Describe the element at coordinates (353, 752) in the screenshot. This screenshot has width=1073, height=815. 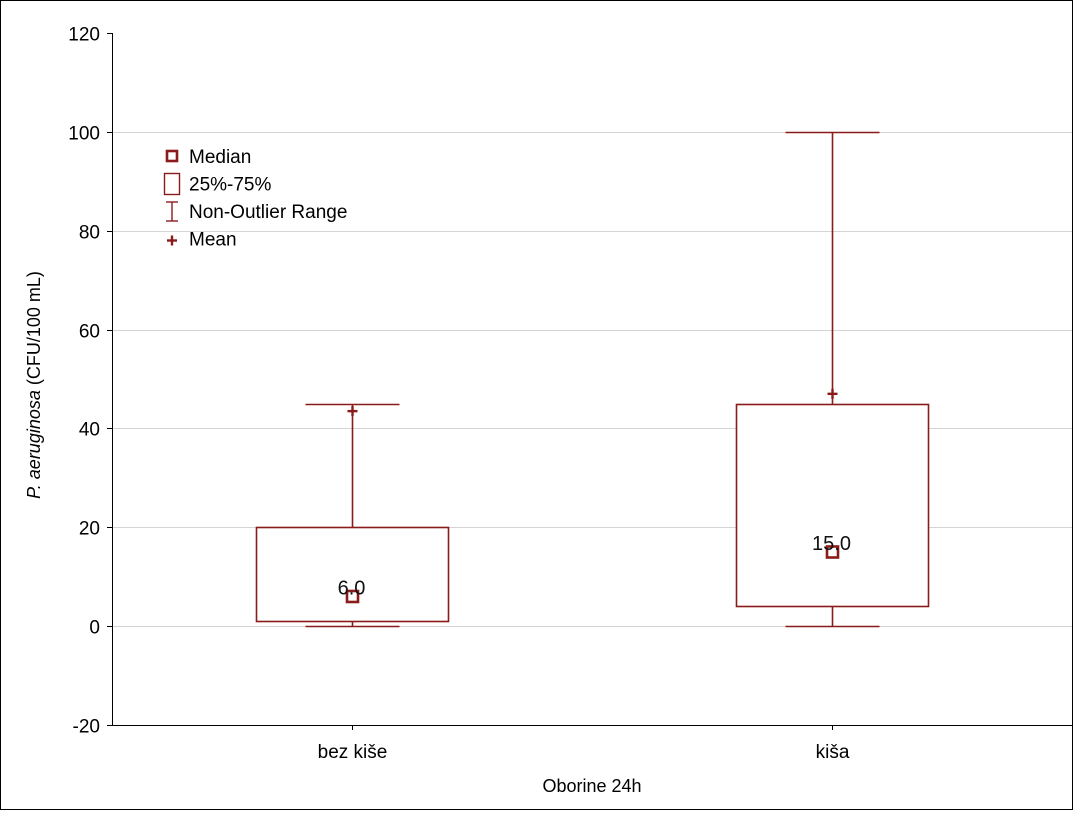
I see `x-tick-label: bez kiše` at that location.